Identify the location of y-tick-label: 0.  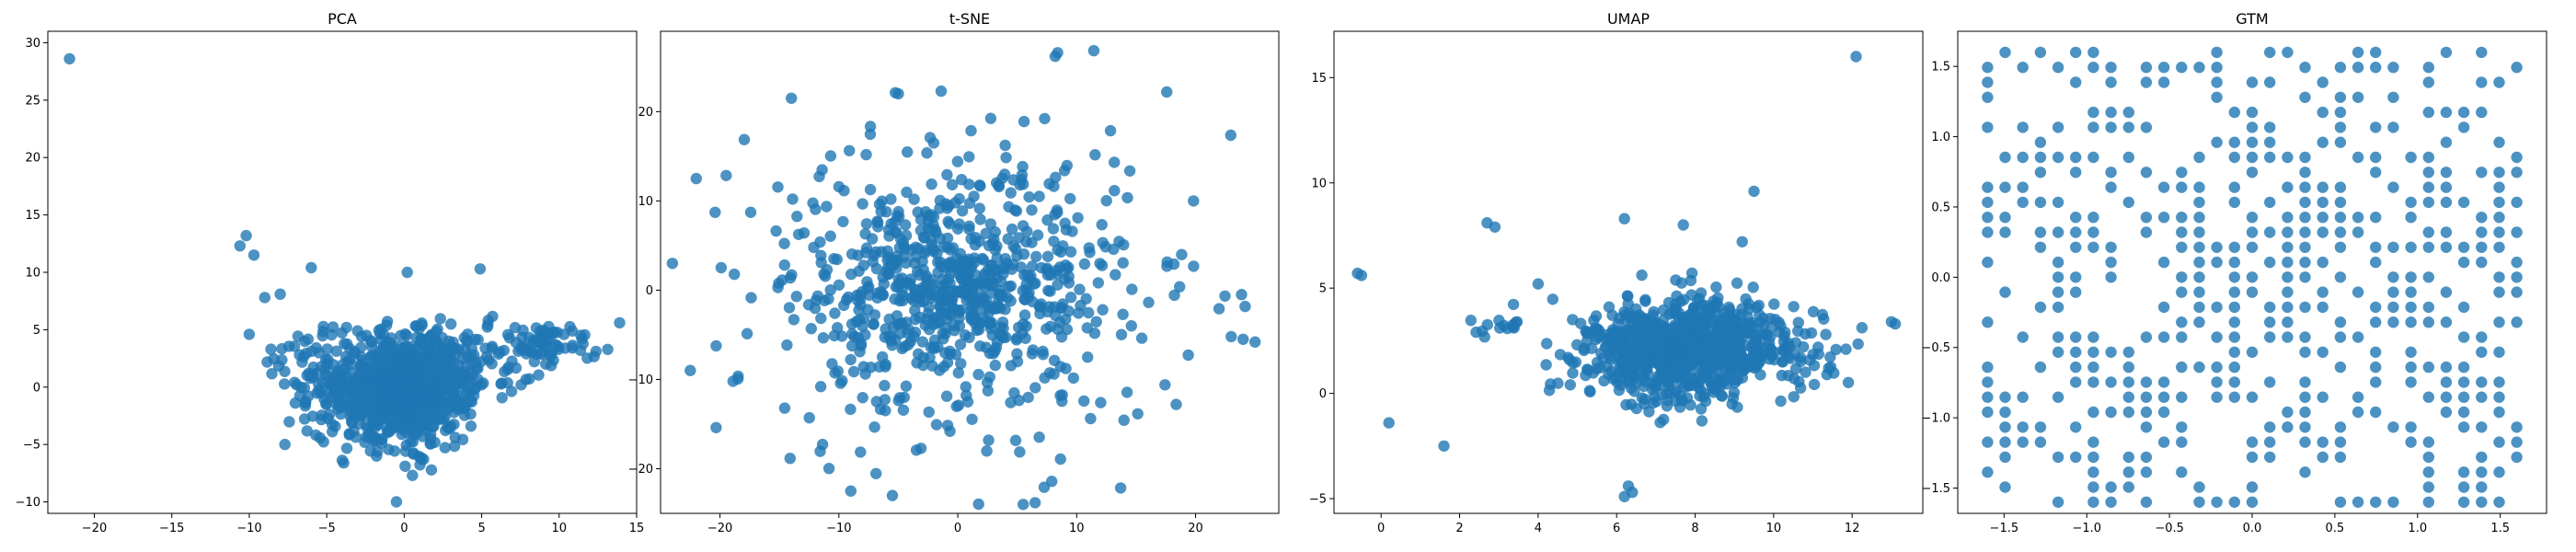
(1323, 394).